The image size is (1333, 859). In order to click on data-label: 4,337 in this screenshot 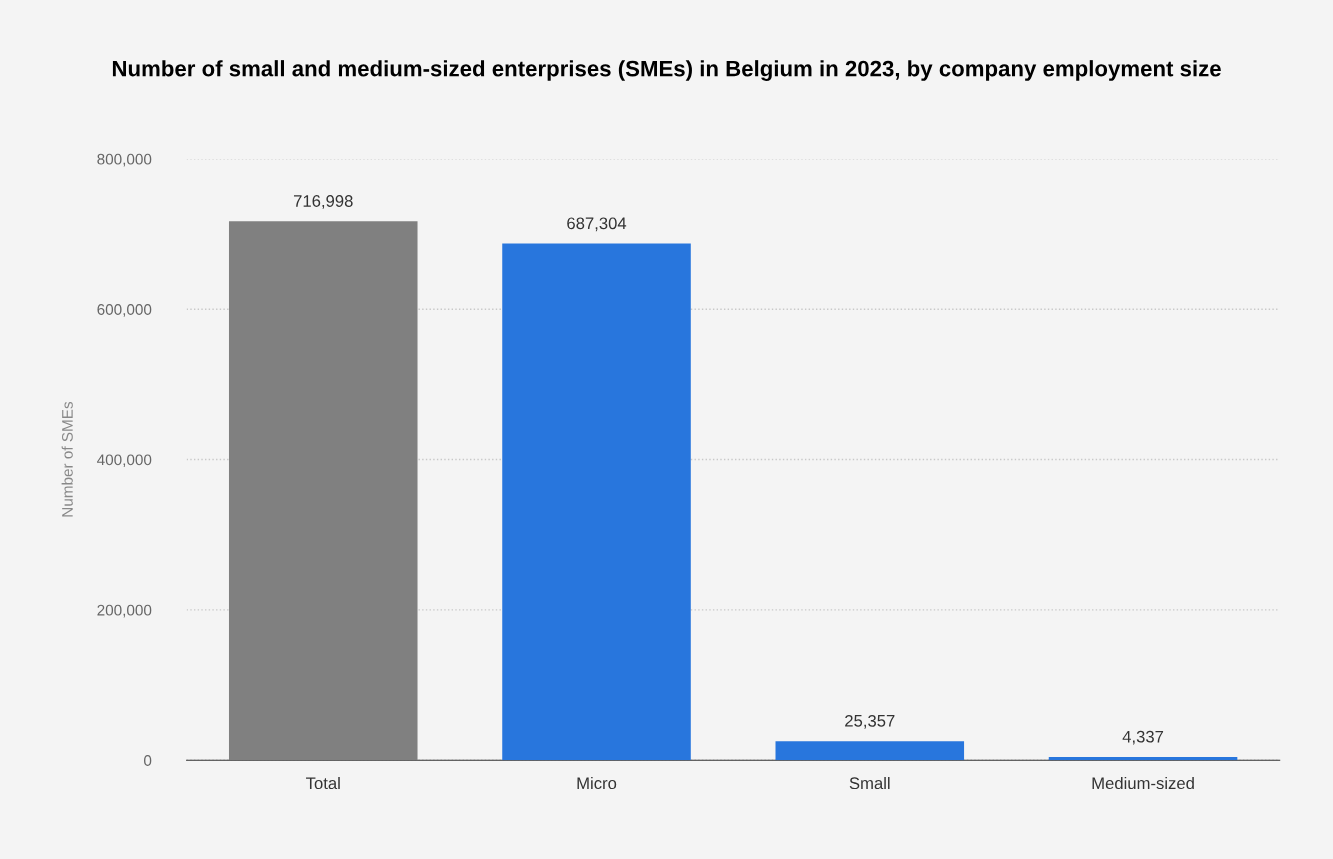, I will do `click(1143, 737)`.